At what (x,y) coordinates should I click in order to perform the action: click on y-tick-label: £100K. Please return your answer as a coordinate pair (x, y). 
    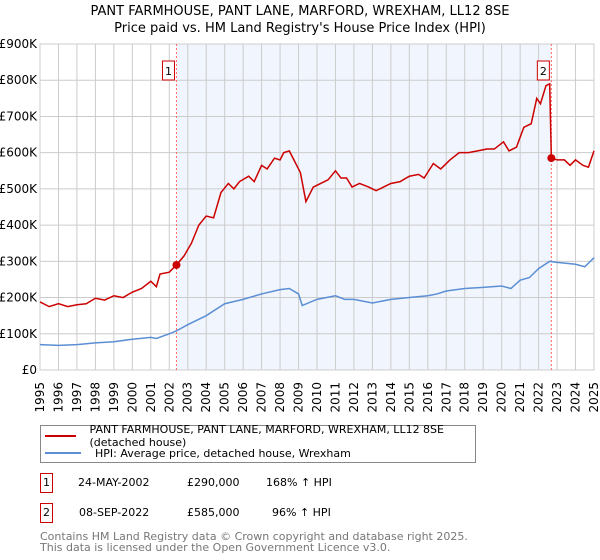
    Looking at the image, I should click on (19, 334).